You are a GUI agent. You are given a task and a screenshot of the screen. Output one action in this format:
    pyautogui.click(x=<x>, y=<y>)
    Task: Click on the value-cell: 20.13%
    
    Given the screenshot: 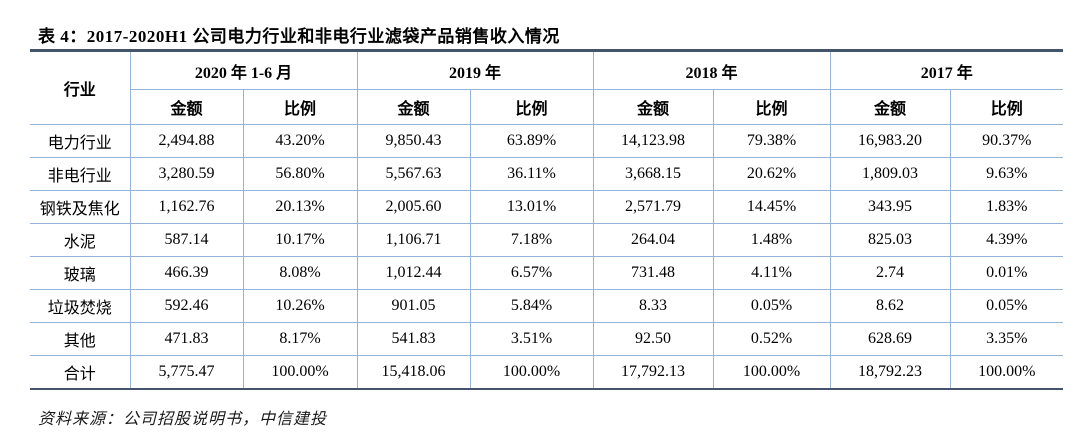 What is the action you would take?
    pyautogui.click(x=300, y=207)
    